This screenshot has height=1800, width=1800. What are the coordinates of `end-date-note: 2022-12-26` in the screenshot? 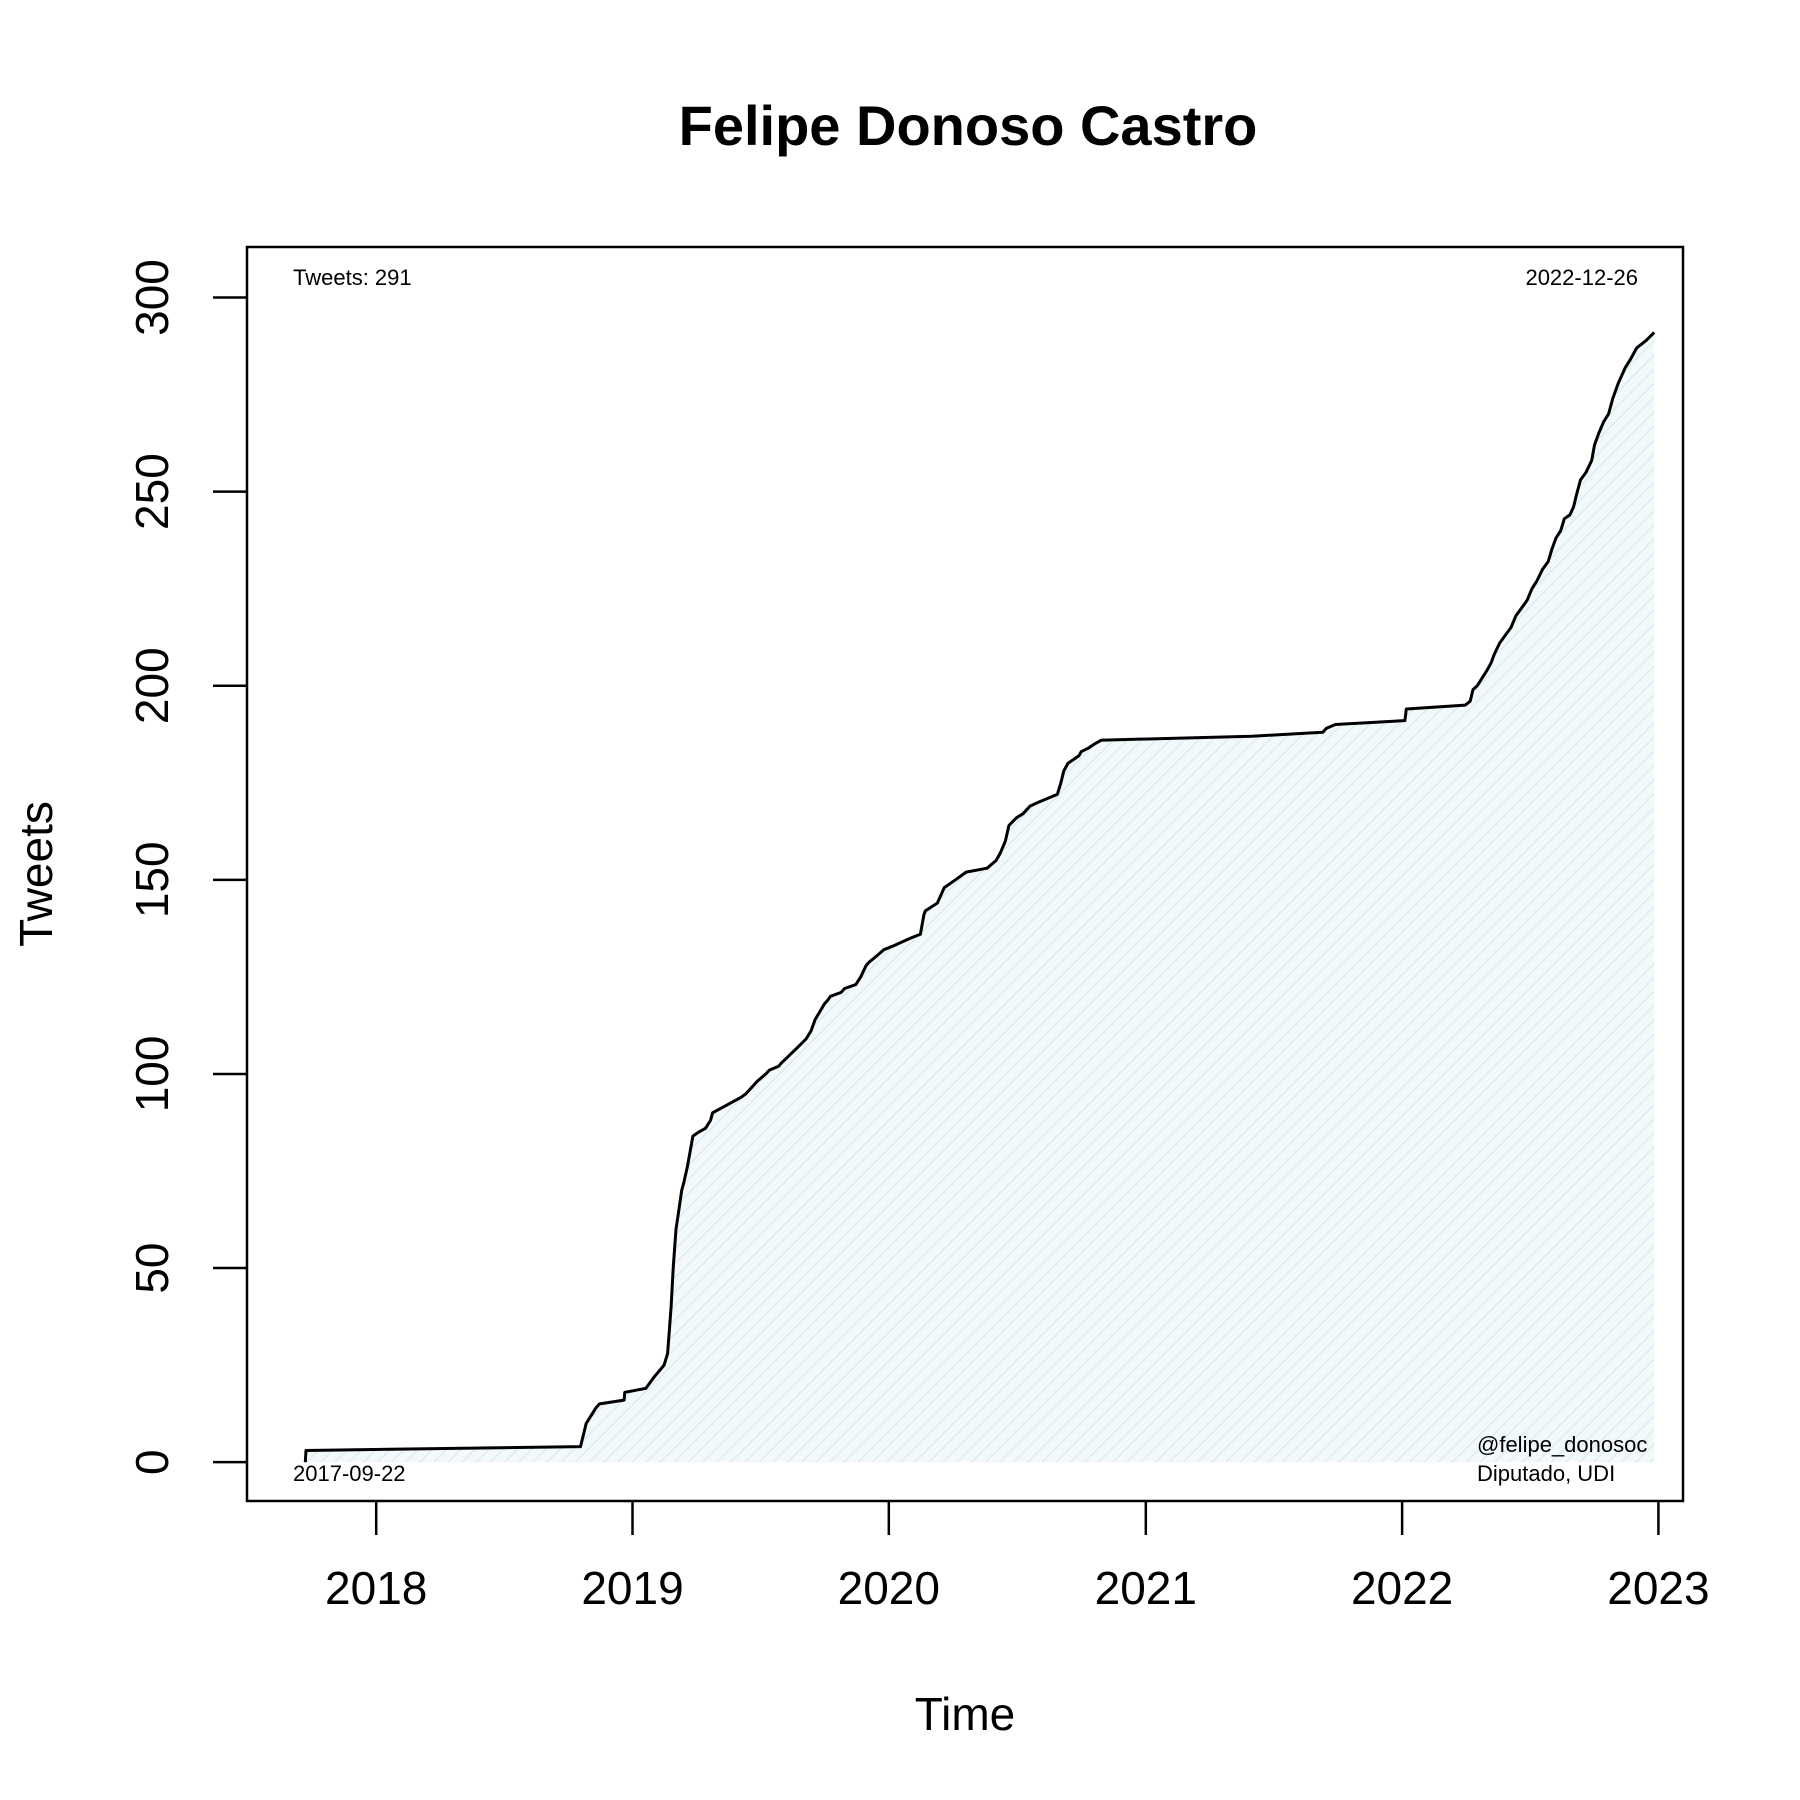 It's located at (1581, 277).